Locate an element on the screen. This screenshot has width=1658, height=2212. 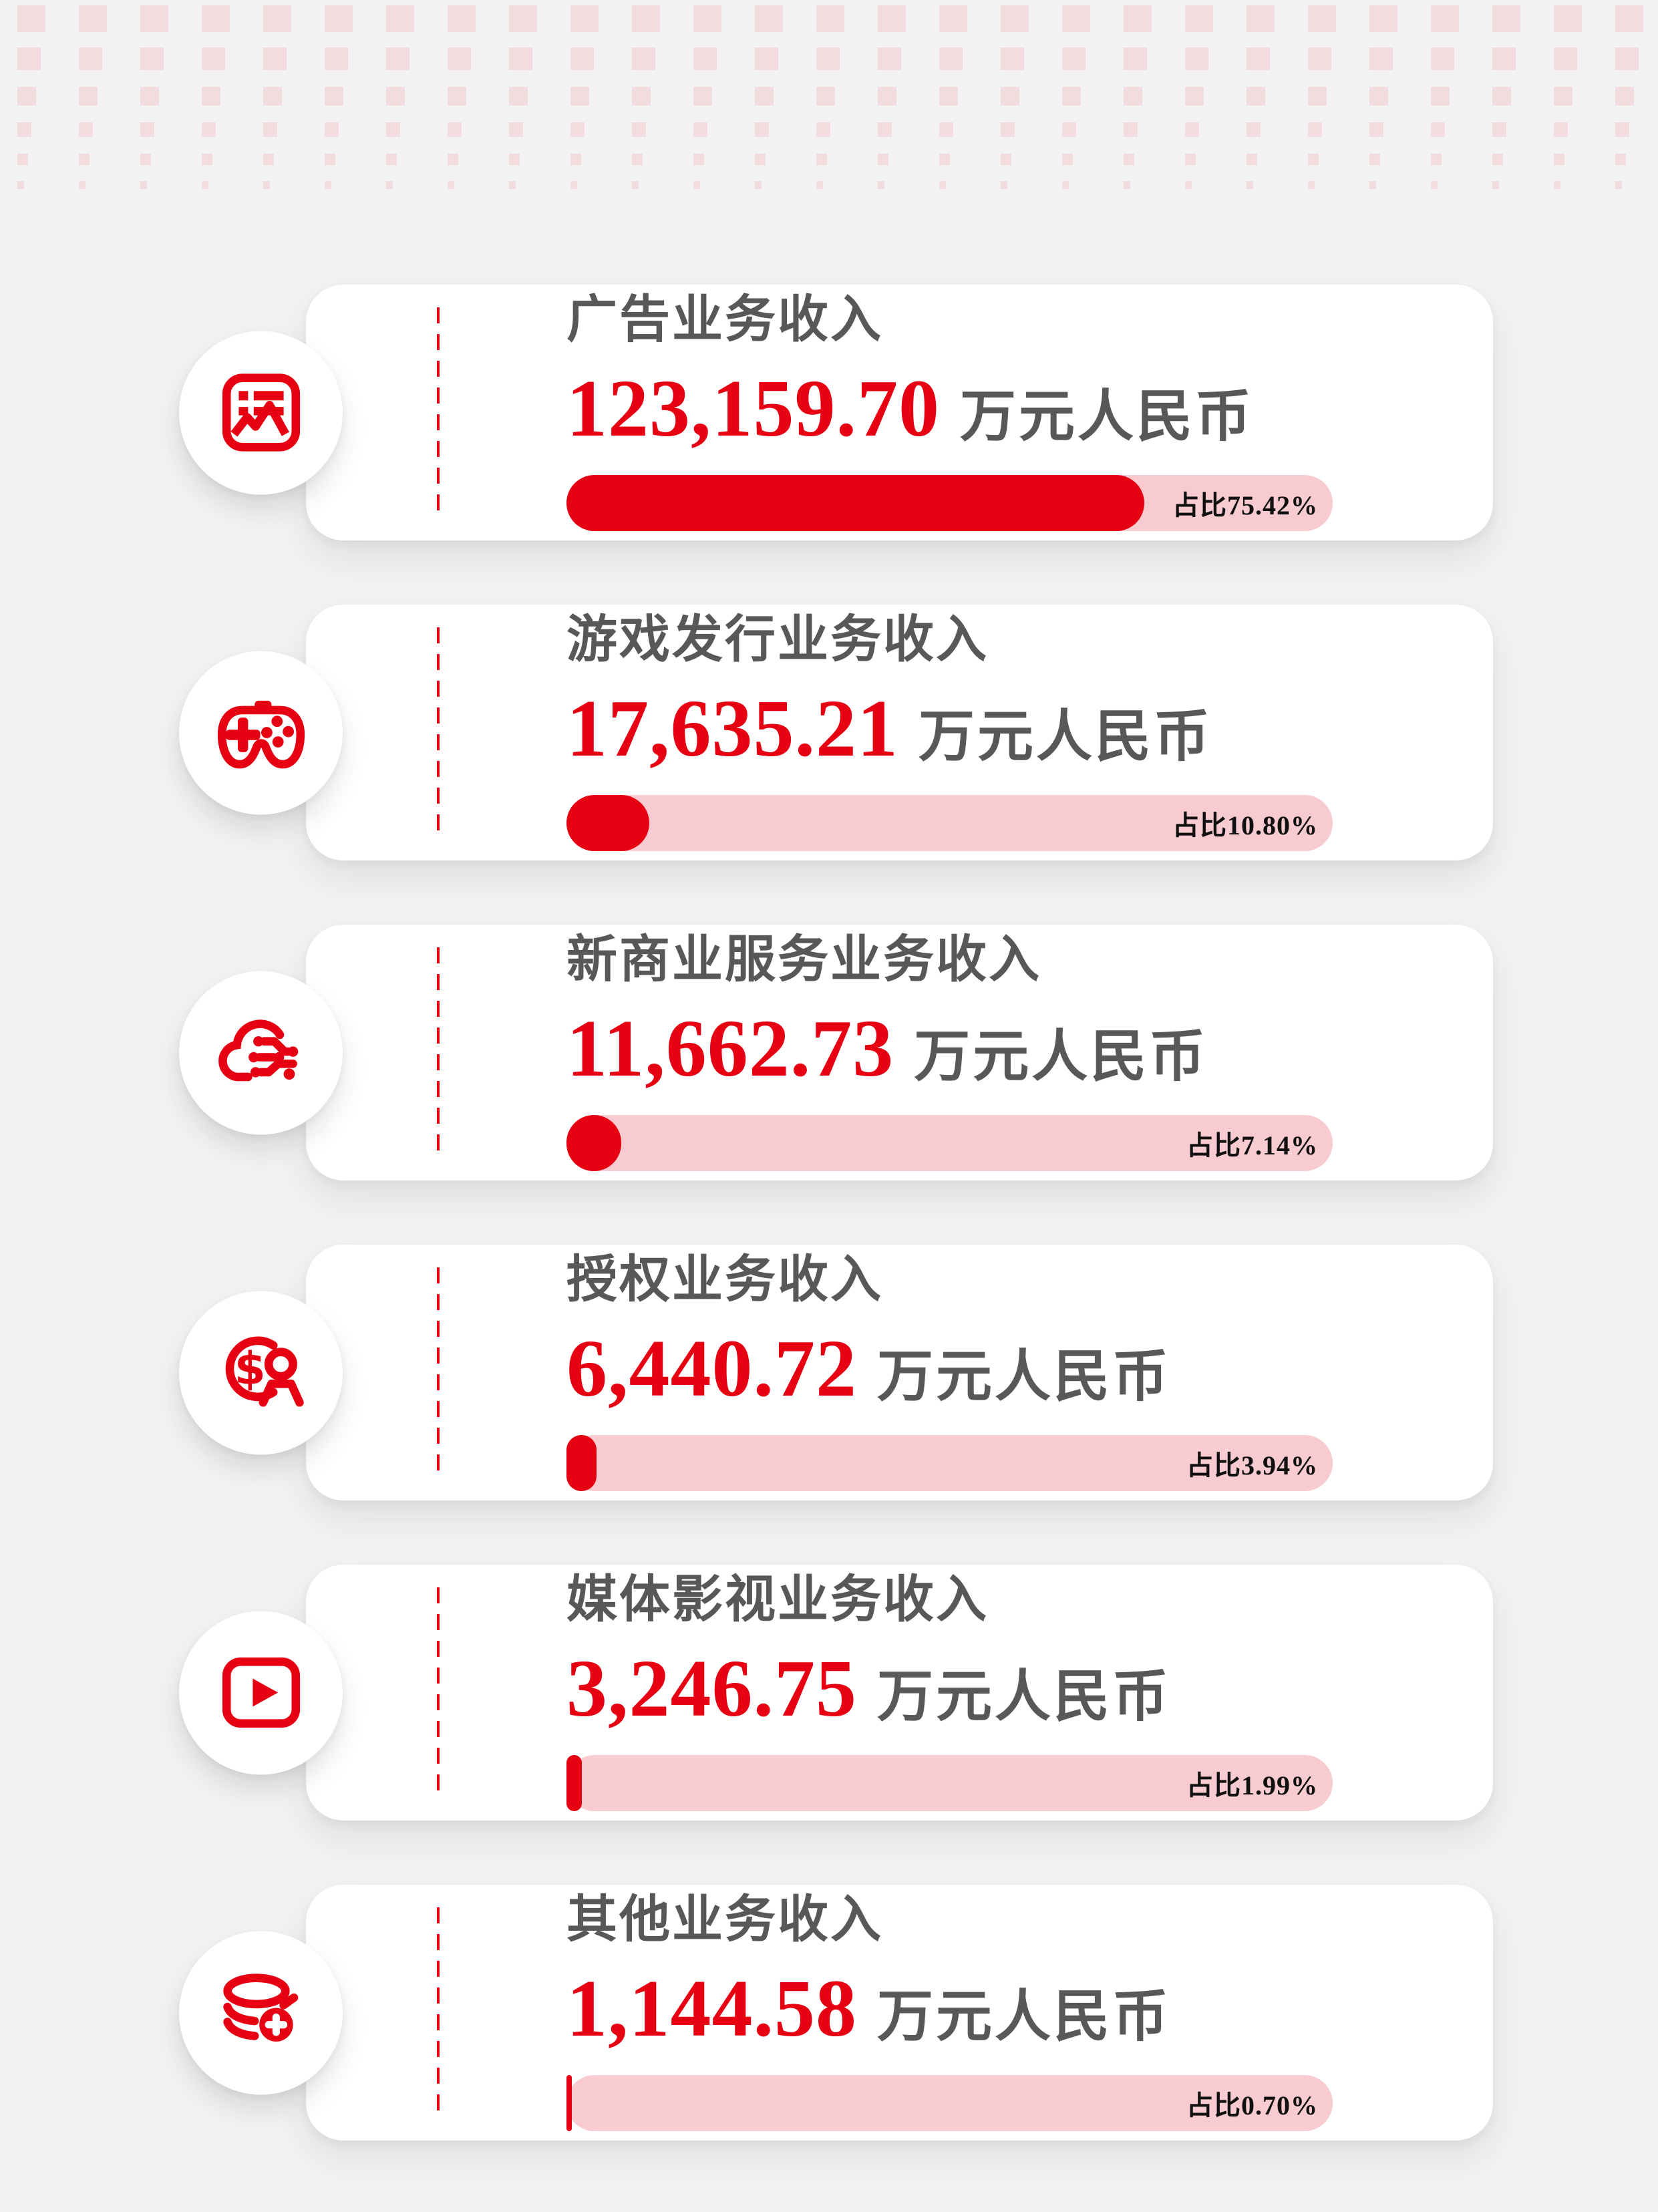
revenue-amount: 6,440.72 is located at coordinates (711, 1368).